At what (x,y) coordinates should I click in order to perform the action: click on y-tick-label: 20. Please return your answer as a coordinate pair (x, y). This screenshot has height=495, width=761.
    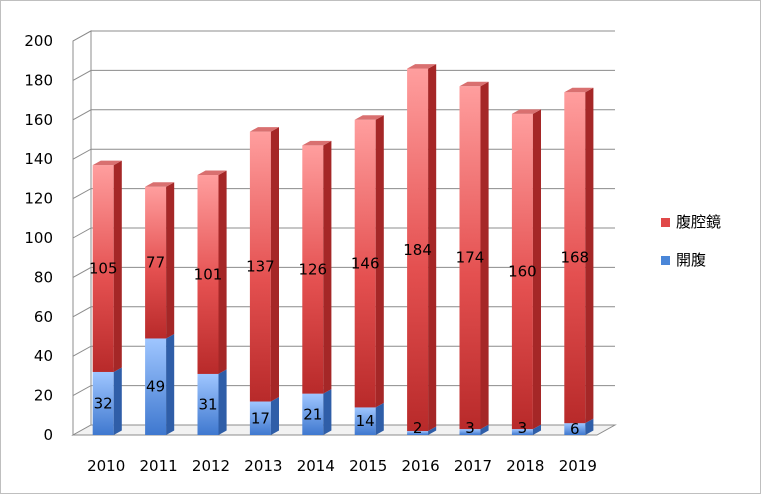
    Looking at the image, I should click on (43, 396).